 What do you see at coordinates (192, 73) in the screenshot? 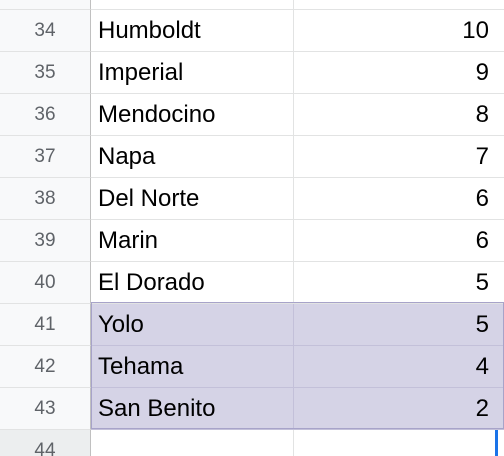
I see `cell-county: Imperial` at bounding box center [192, 73].